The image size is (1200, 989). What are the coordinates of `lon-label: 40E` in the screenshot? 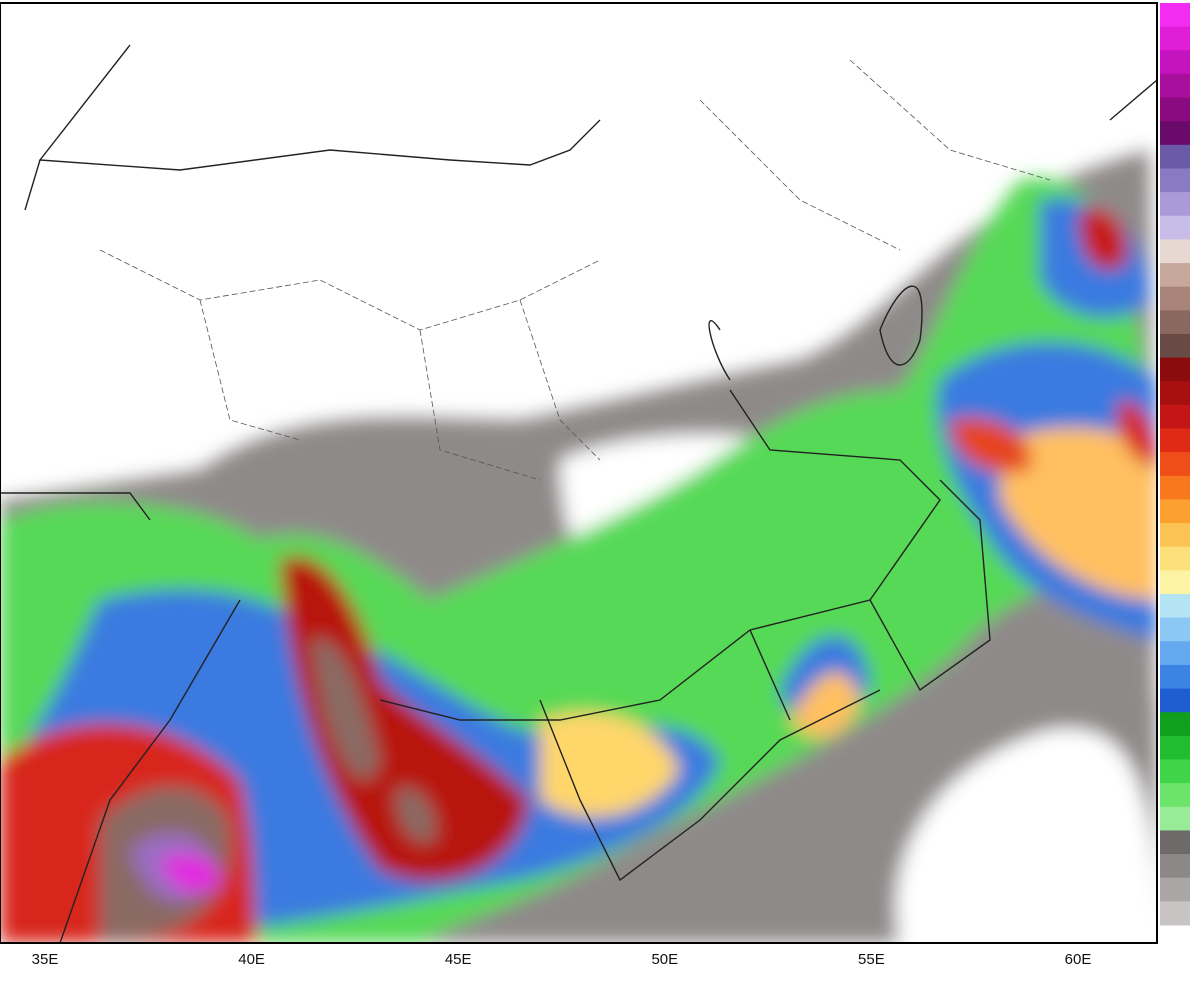 It's located at (251, 959).